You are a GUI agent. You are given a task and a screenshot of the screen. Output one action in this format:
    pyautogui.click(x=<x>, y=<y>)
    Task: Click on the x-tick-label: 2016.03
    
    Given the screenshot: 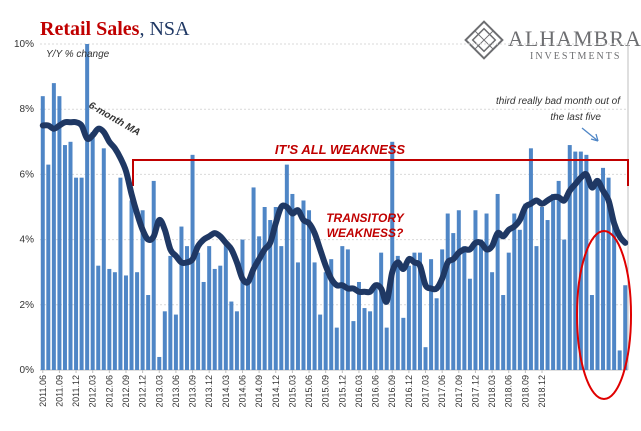 What is the action you would take?
    pyautogui.click(x=359, y=391)
    